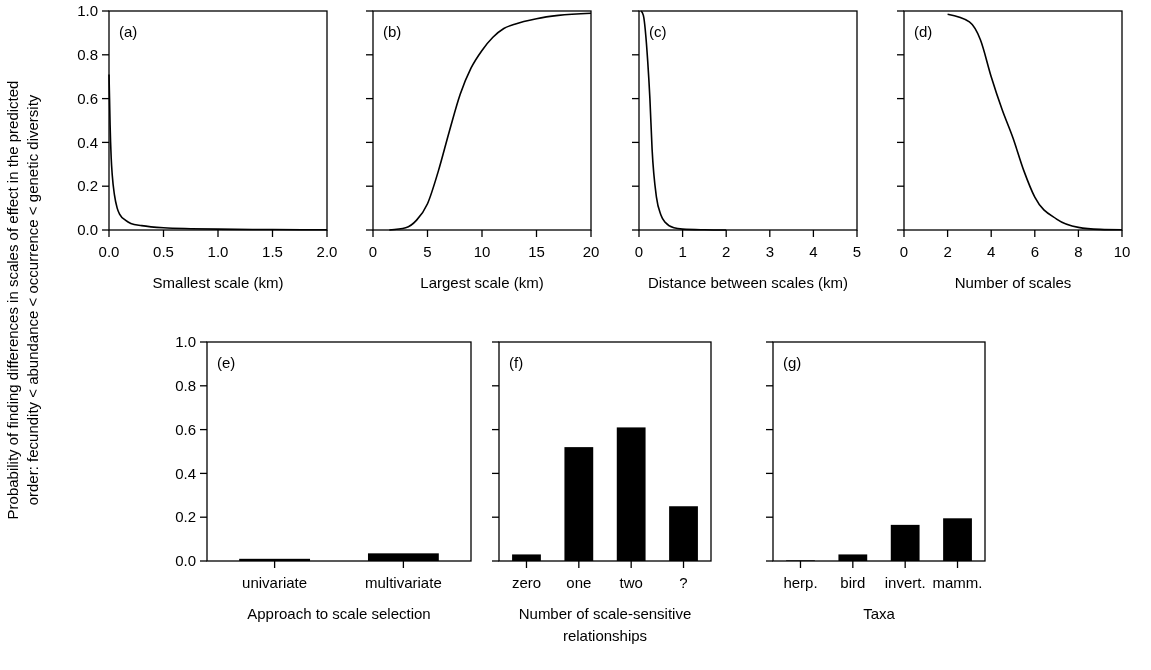  Describe the element at coordinates (403, 582) in the screenshot. I see `x-tick-label: multivariate` at that location.